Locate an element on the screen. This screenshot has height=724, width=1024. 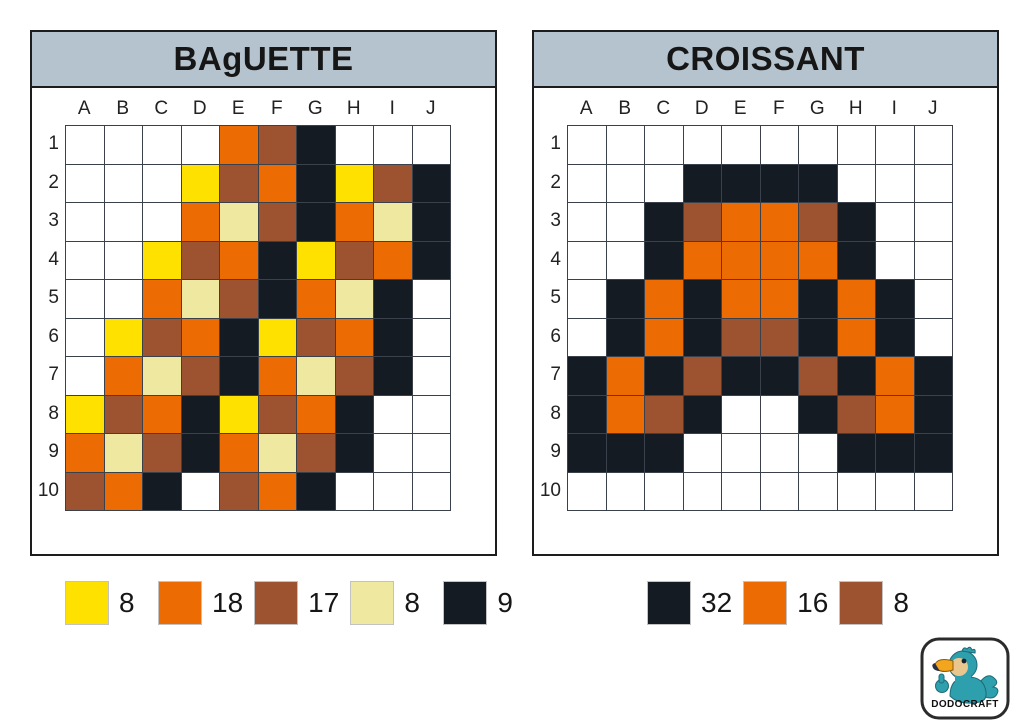
column-label: J is located at coordinates (933, 108).